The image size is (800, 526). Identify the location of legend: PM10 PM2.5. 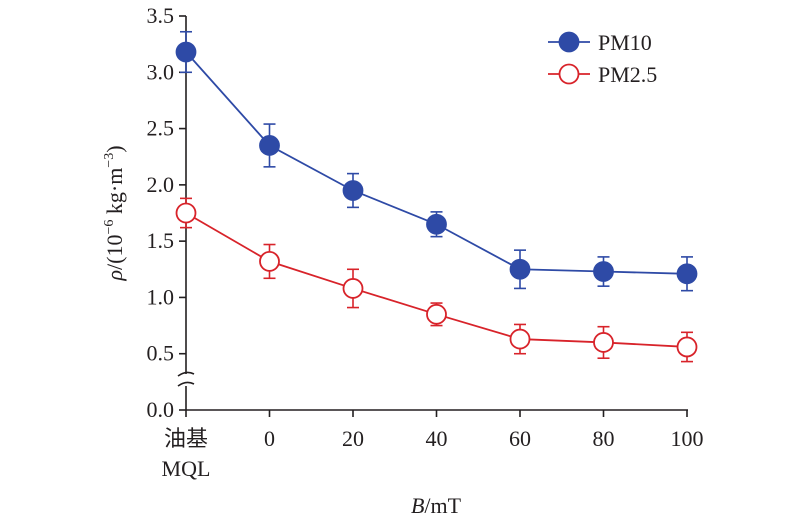
(602, 58).